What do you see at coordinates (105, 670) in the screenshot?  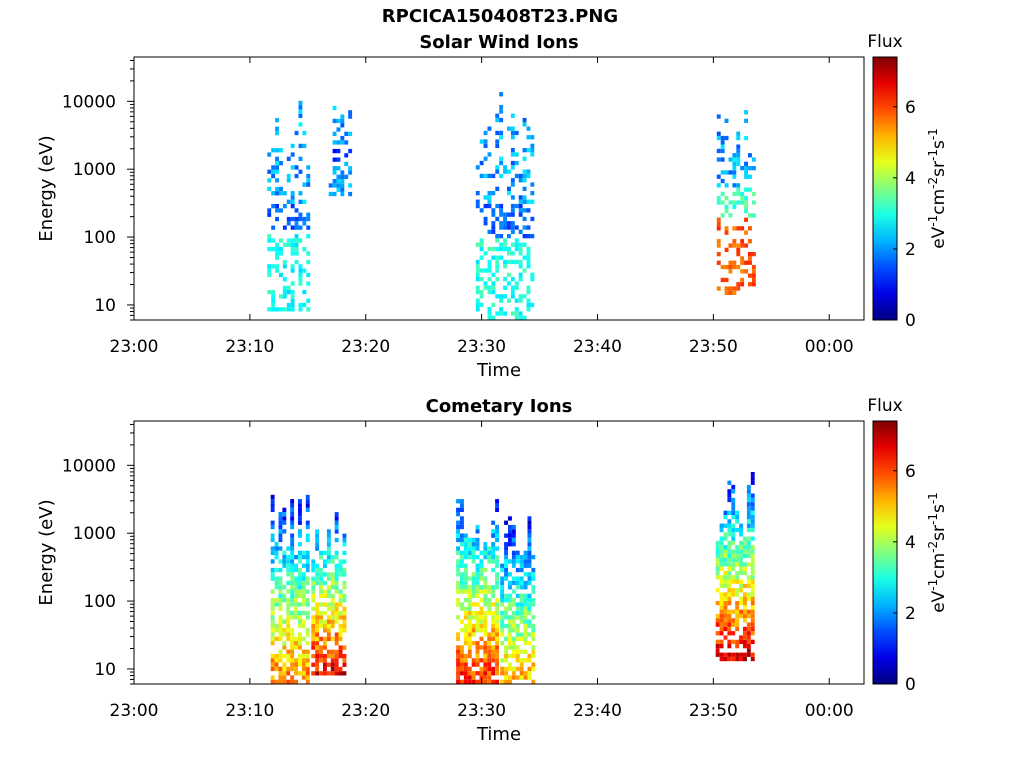 I see `y-tick-label: 10` at bounding box center [105, 670].